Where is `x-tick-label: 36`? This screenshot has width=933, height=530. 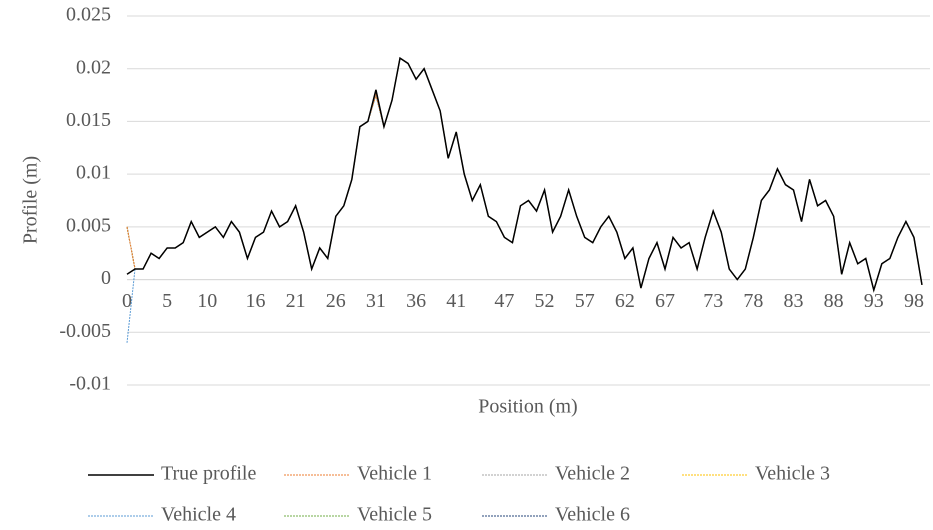 x-tick-label: 36 is located at coordinates (416, 301).